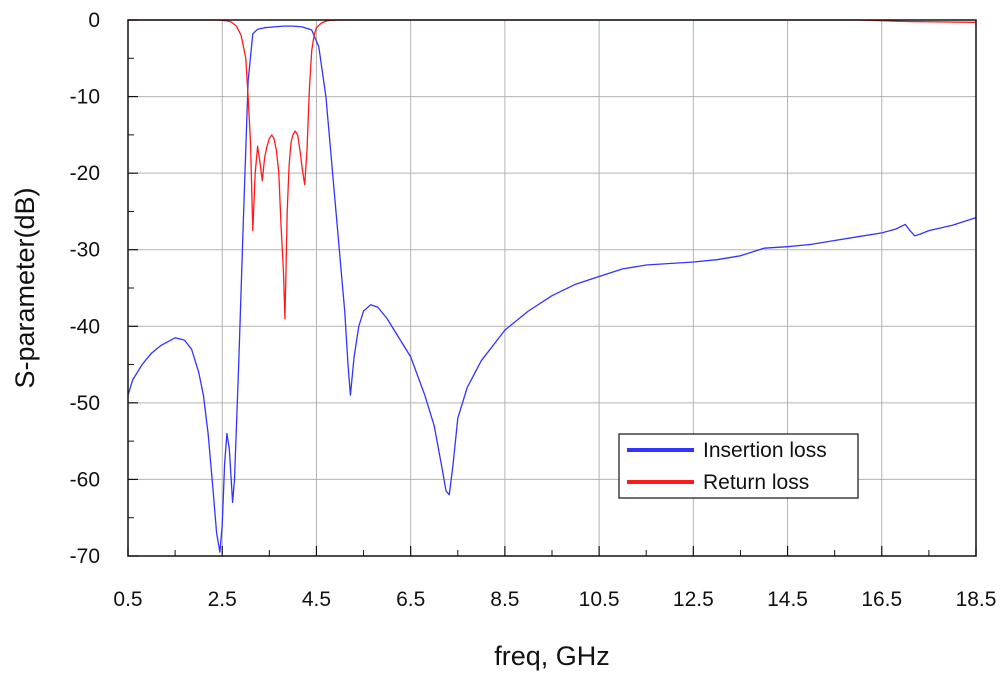 The width and height of the screenshot is (1005, 677). What do you see at coordinates (94, 20) in the screenshot?
I see `y-tick-label: 0` at bounding box center [94, 20].